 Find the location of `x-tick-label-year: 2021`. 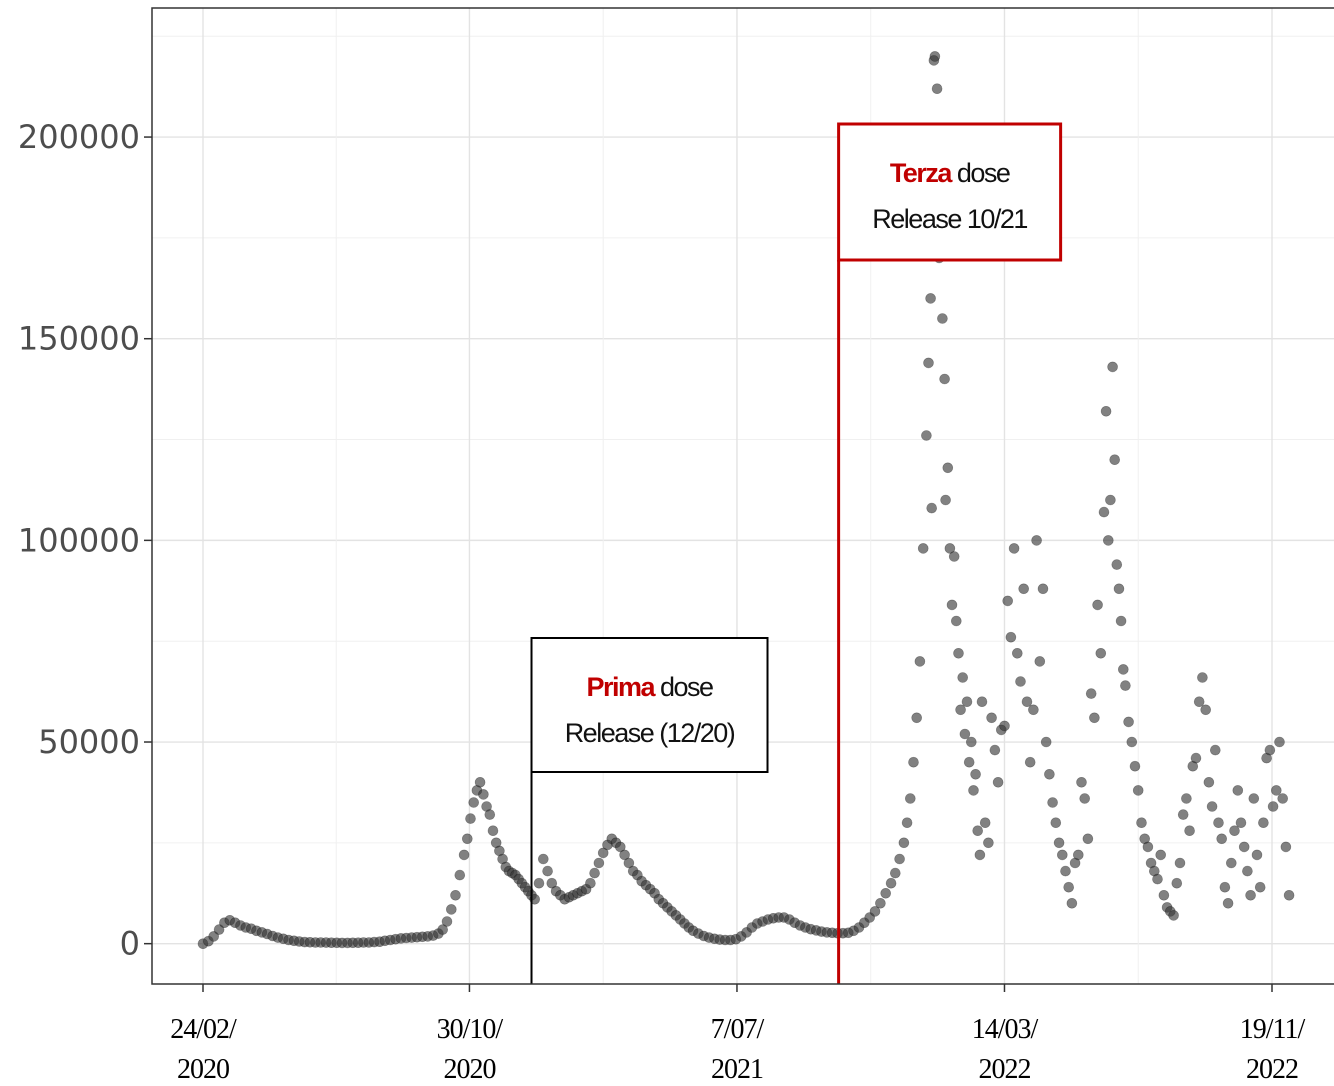

x-tick-label-year: 2021 is located at coordinates (737, 1069).